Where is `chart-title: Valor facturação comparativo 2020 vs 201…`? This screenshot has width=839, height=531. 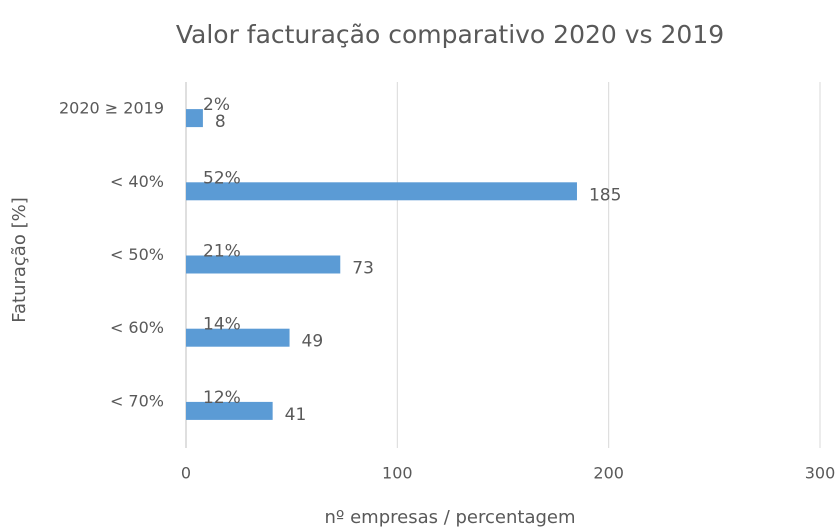
chart-title: Valor facturação comparativo 2020 vs 201… is located at coordinates (450, 34).